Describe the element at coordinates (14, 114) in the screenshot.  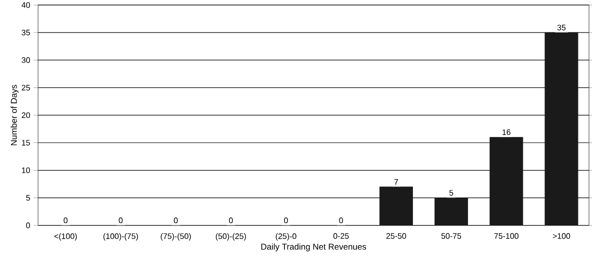
I see `y-axis-title: Number of Days` at that location.